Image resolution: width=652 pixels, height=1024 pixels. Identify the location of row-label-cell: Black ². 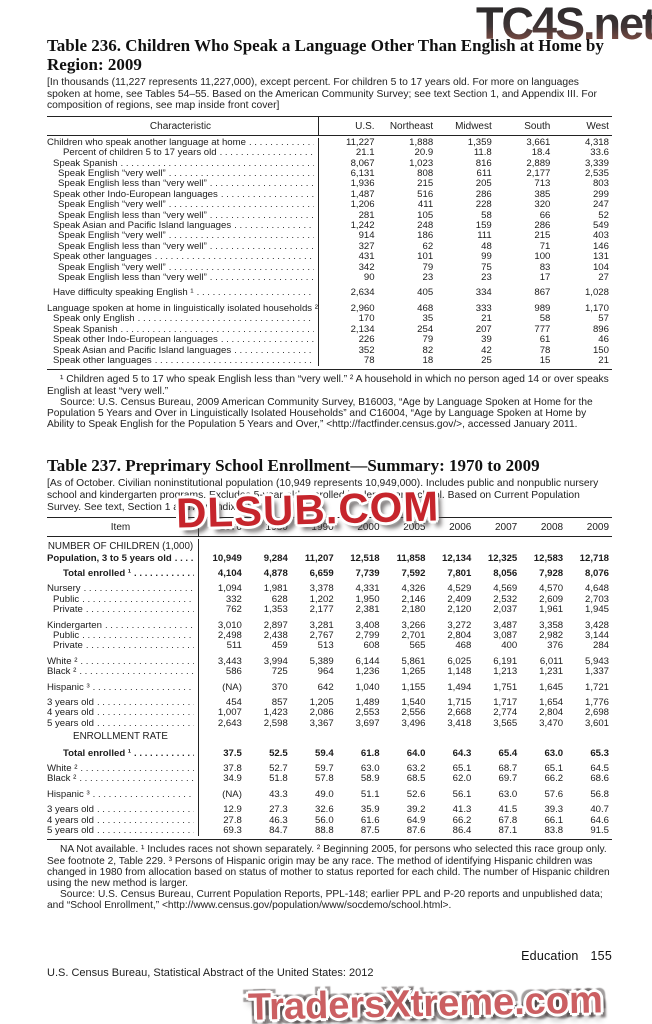
(123, 779).